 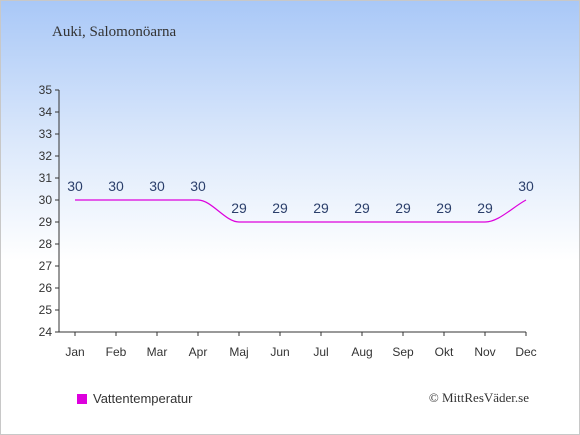 I want to click on legend-label: Vattentemperatur, so click(x=143, y=398).